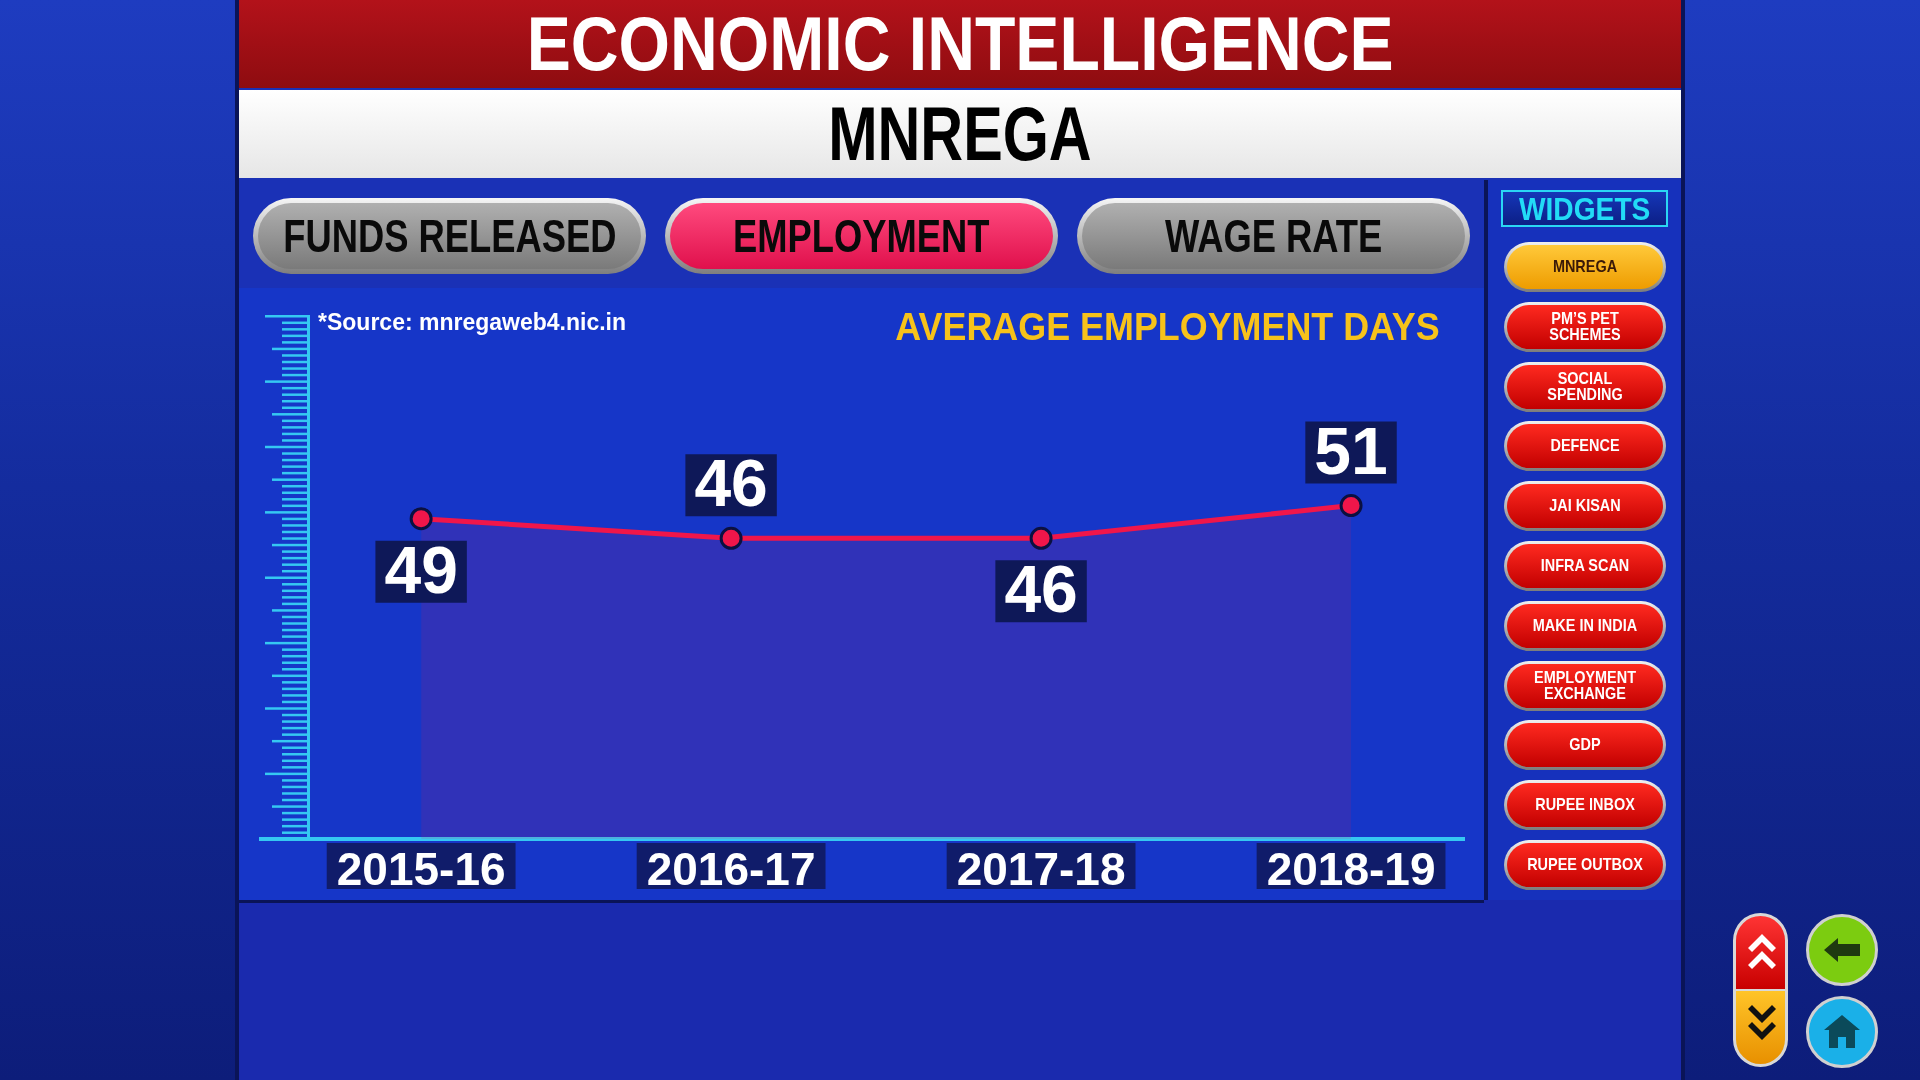 The image size is (1920, 1080). What do you see at coordinates (1585, 267) in the screenshot?
I see `pill-button: MNREGA` at bounding box center [1585, 267].